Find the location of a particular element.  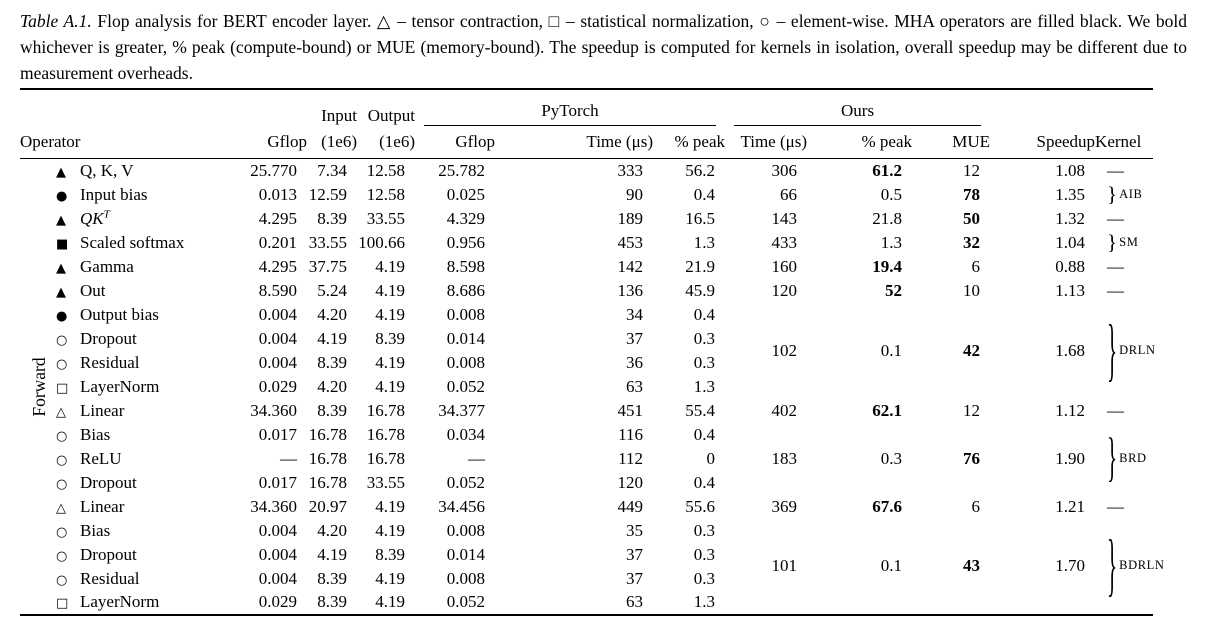

cell-ours-time: 402 is located at coordinates (784, 410).